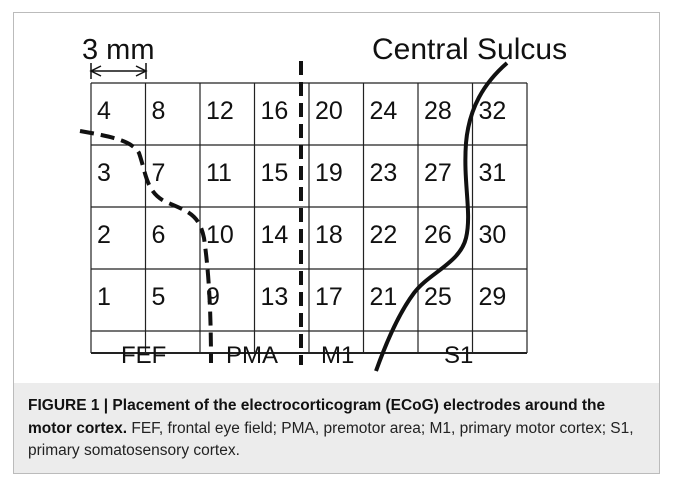  What do you see at coordinates (384, 235) in the screenshot?
I see `electrode-number: 22` at bounding box center [384, 235].